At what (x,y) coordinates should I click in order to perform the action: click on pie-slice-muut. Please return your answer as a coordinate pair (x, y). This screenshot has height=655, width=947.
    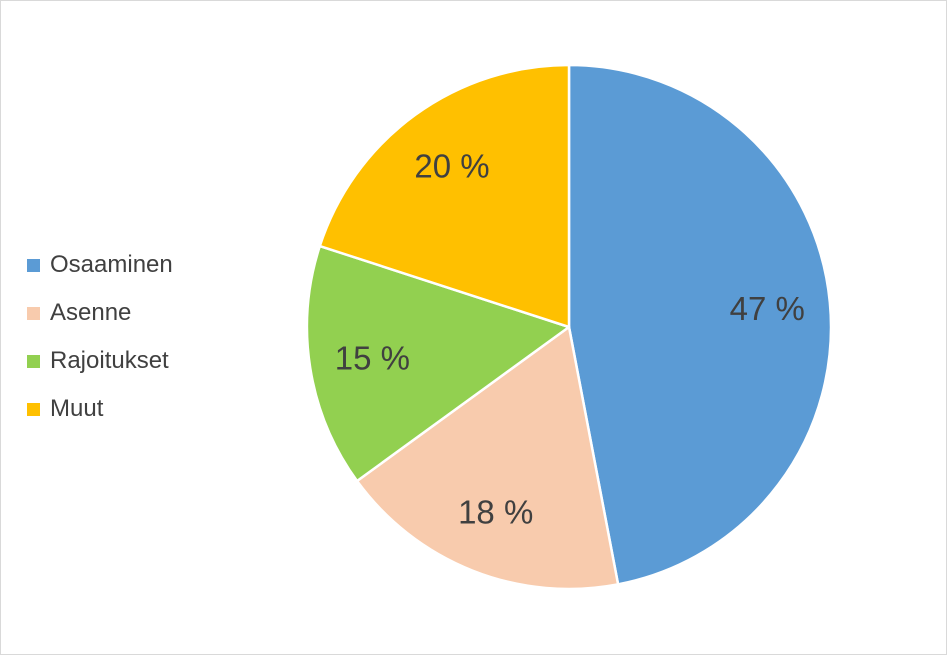
    Looking at the image, I should click on (444, 196).